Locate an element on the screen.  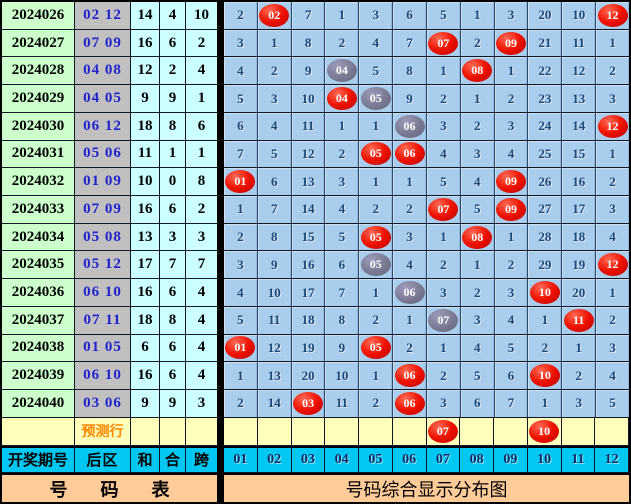
period-cell: 2024032 is located at coordinates (38, 182).